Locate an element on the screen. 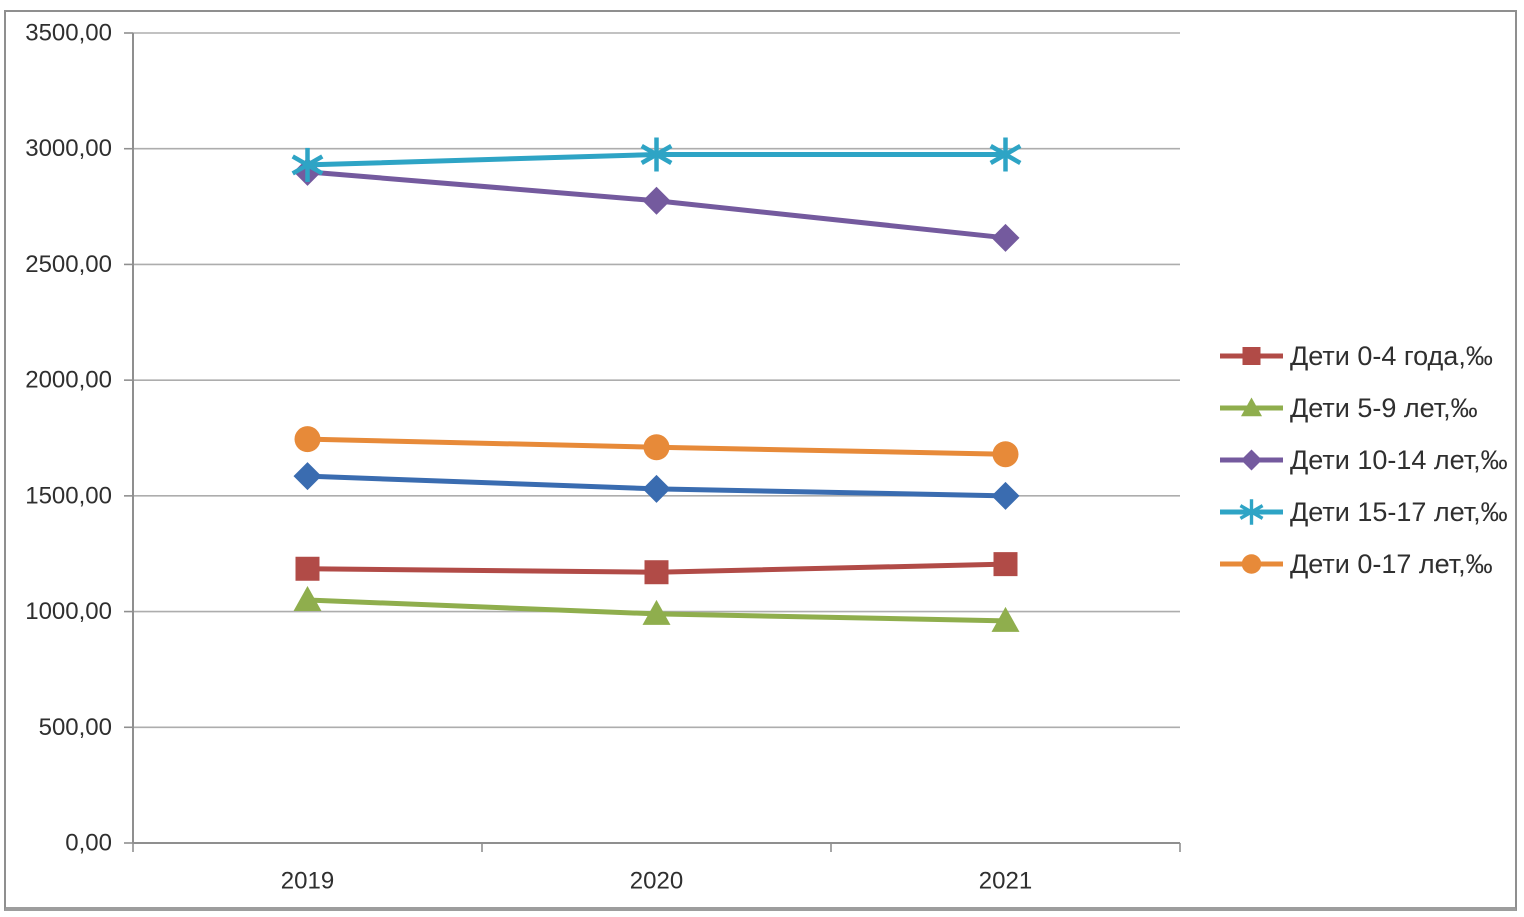  y-axis-label: 500,00 is located at coordinates (75, 727).